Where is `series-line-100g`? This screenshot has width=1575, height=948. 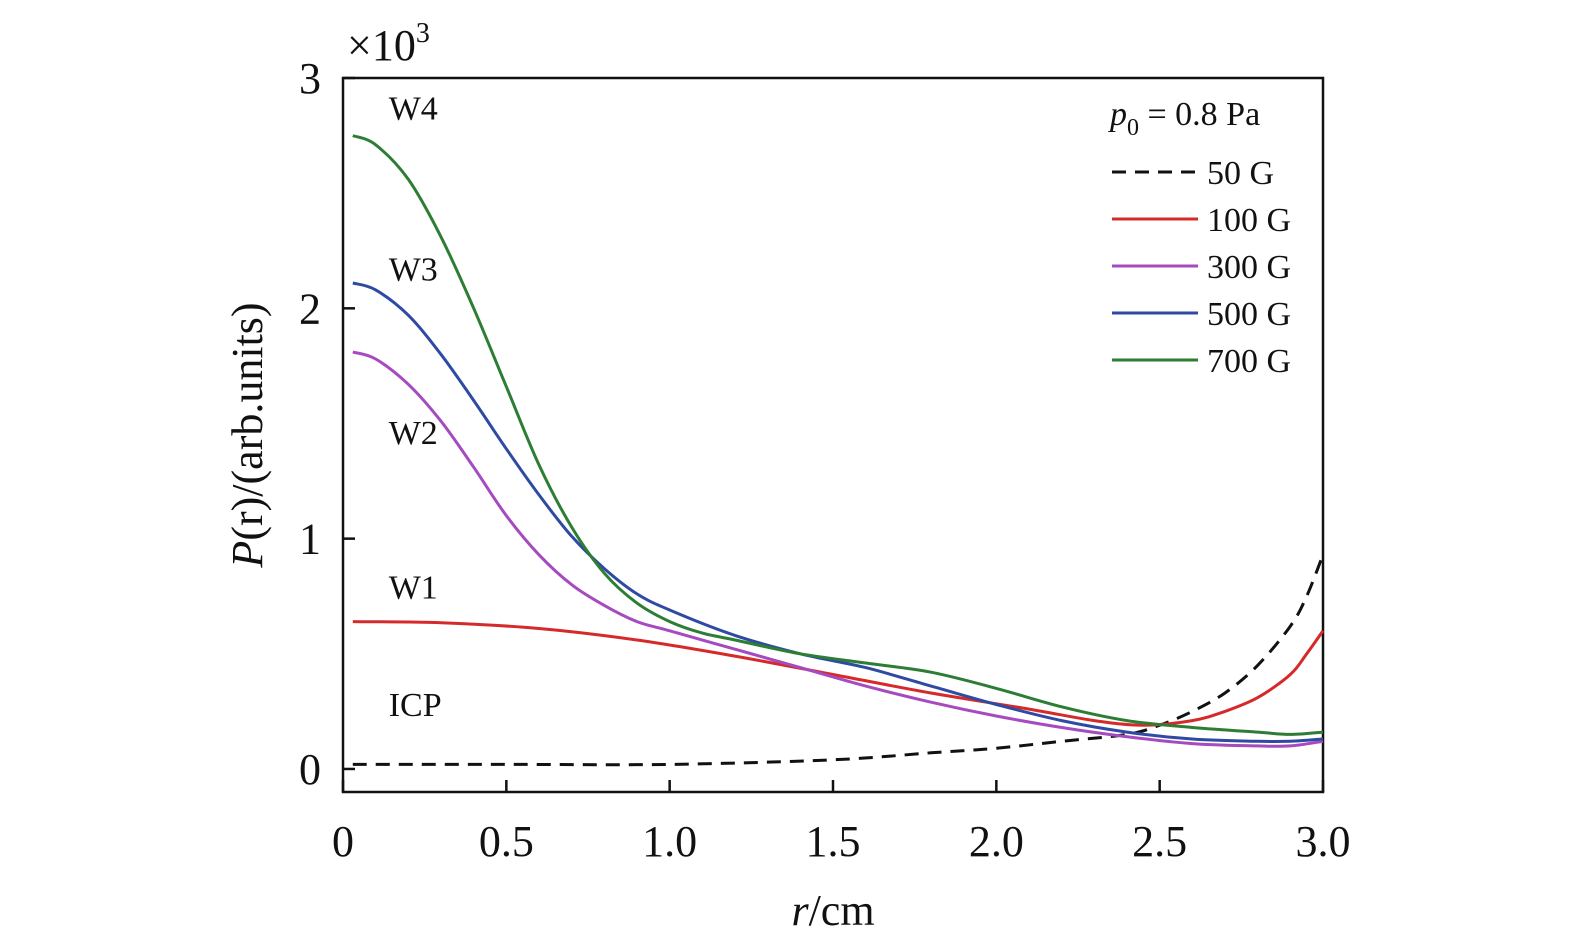 series-line-100g is located at coordinates (838, 673).